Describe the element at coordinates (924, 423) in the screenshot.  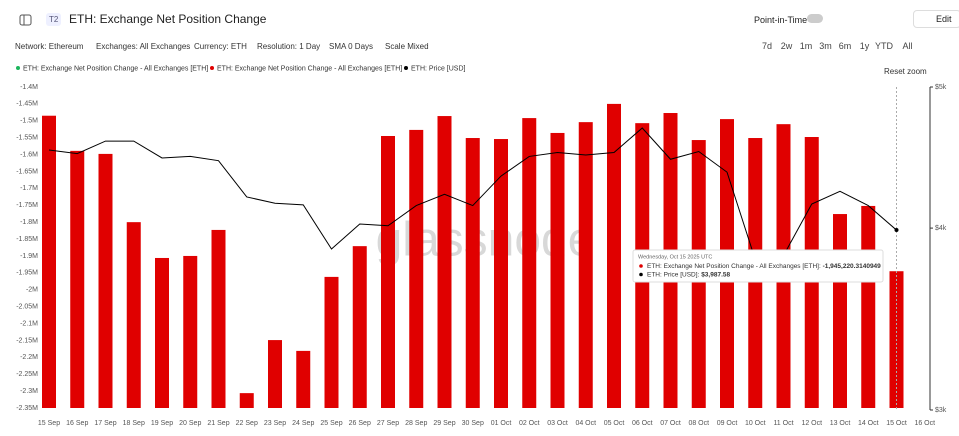
I see `x-tick-label: 16 Oct` at that location.